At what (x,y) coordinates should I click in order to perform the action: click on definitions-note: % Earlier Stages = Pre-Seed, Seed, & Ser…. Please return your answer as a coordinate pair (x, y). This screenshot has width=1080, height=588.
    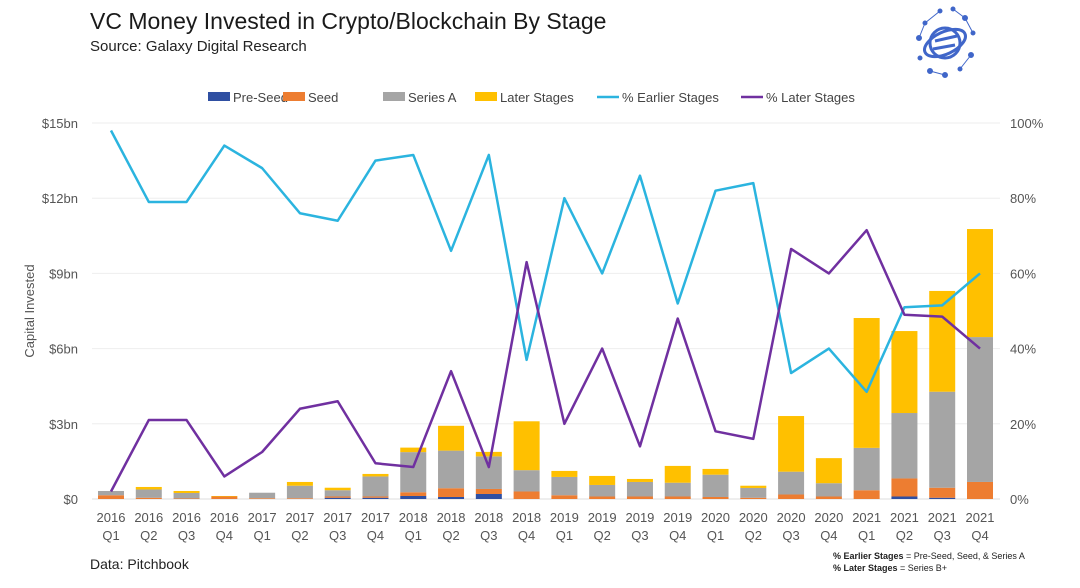
    Looking at the image, I should click on (929, 562).